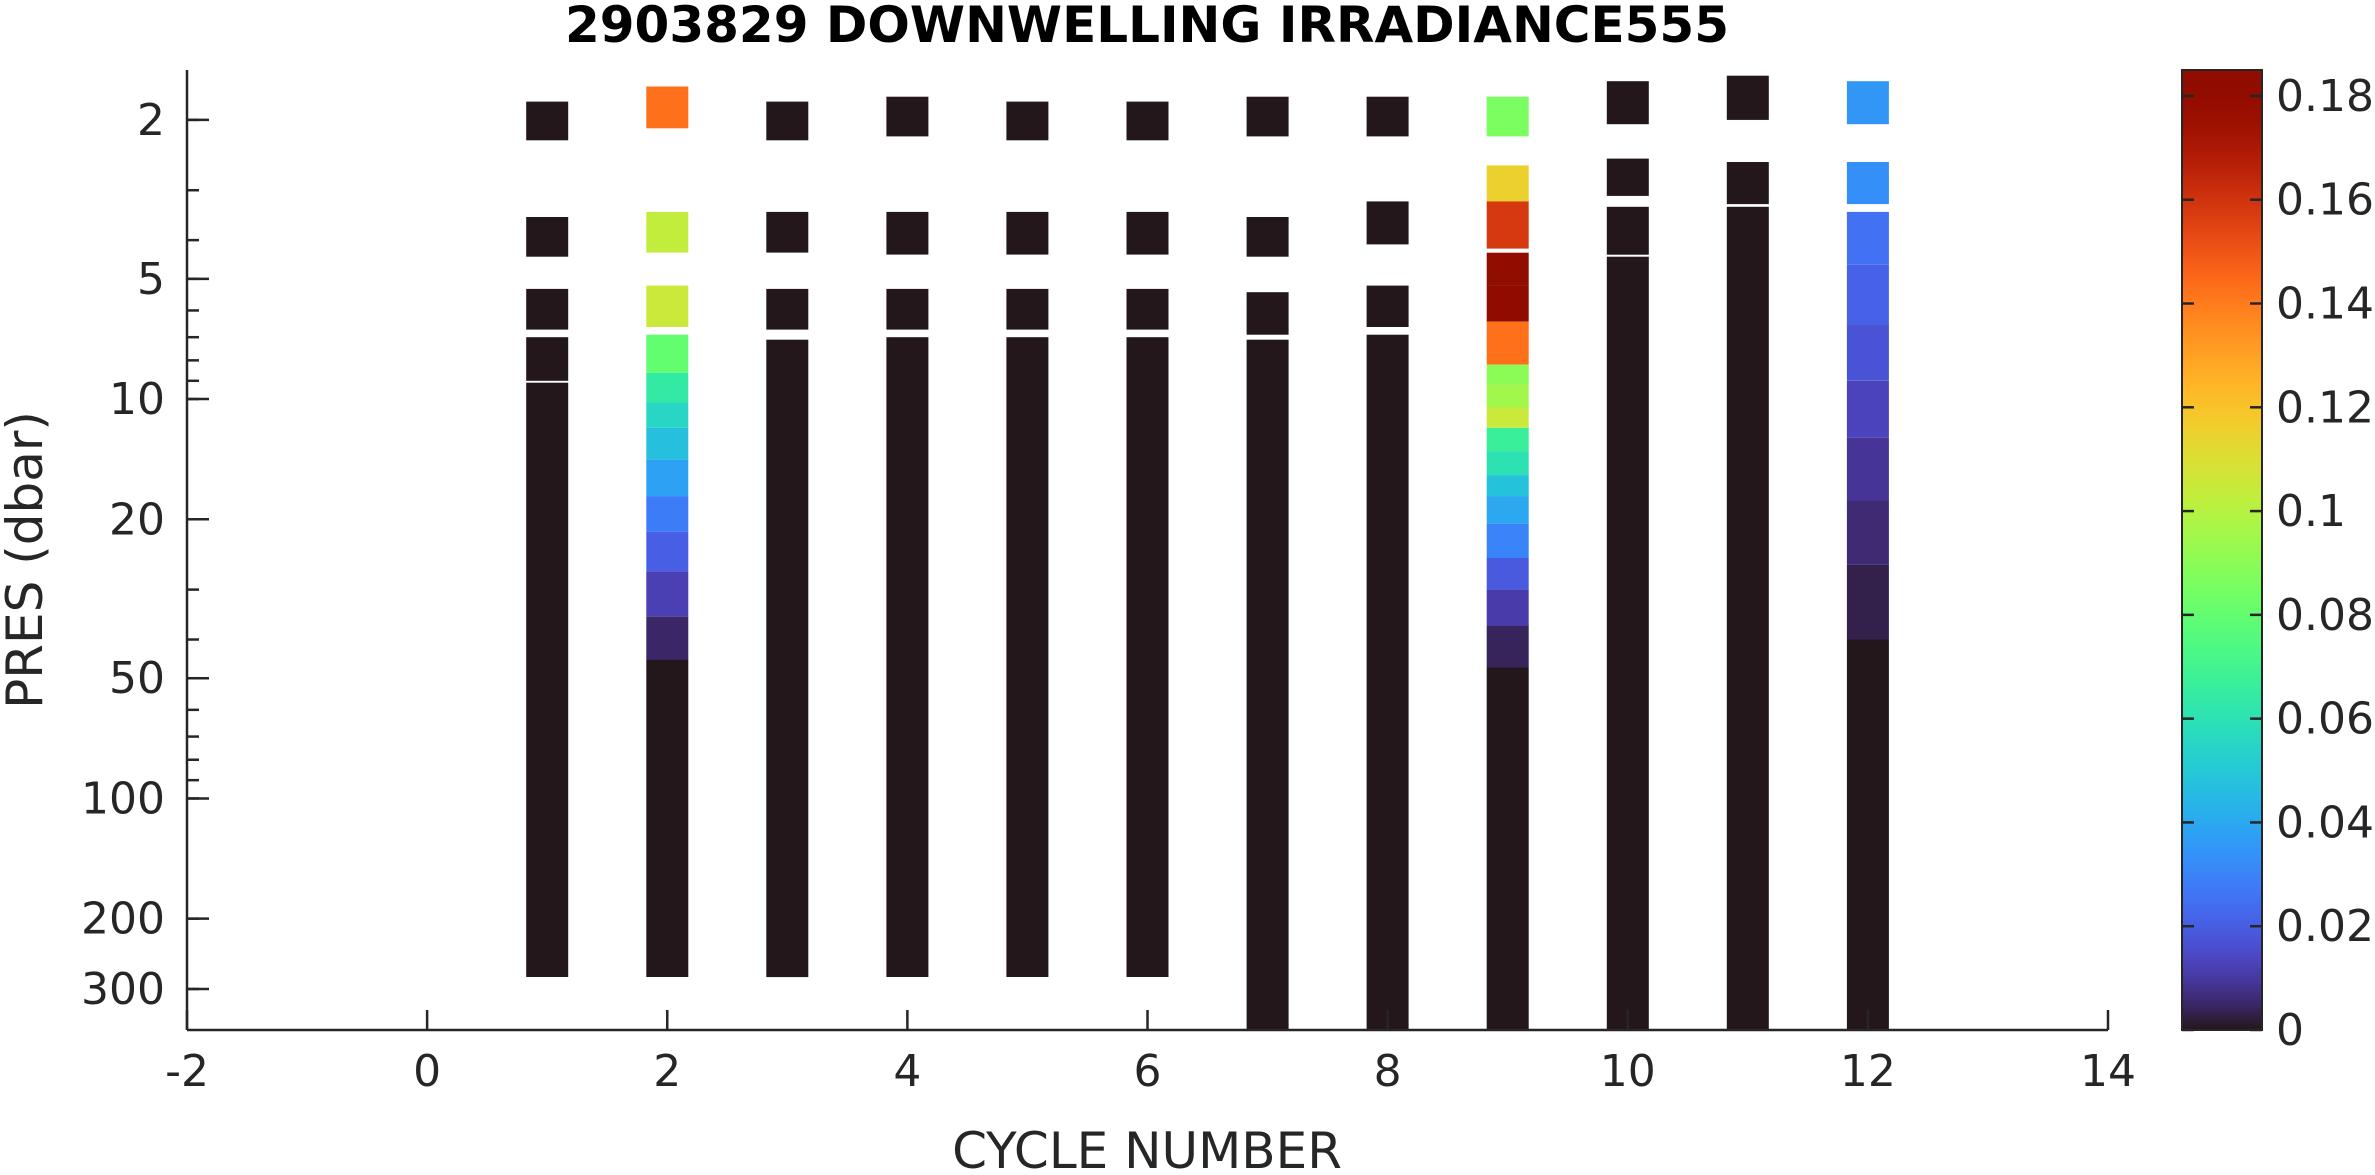 The height and width of the screenshot is (1175, 2375). I want to click on y-tick-label: 300, so click(123, 989).